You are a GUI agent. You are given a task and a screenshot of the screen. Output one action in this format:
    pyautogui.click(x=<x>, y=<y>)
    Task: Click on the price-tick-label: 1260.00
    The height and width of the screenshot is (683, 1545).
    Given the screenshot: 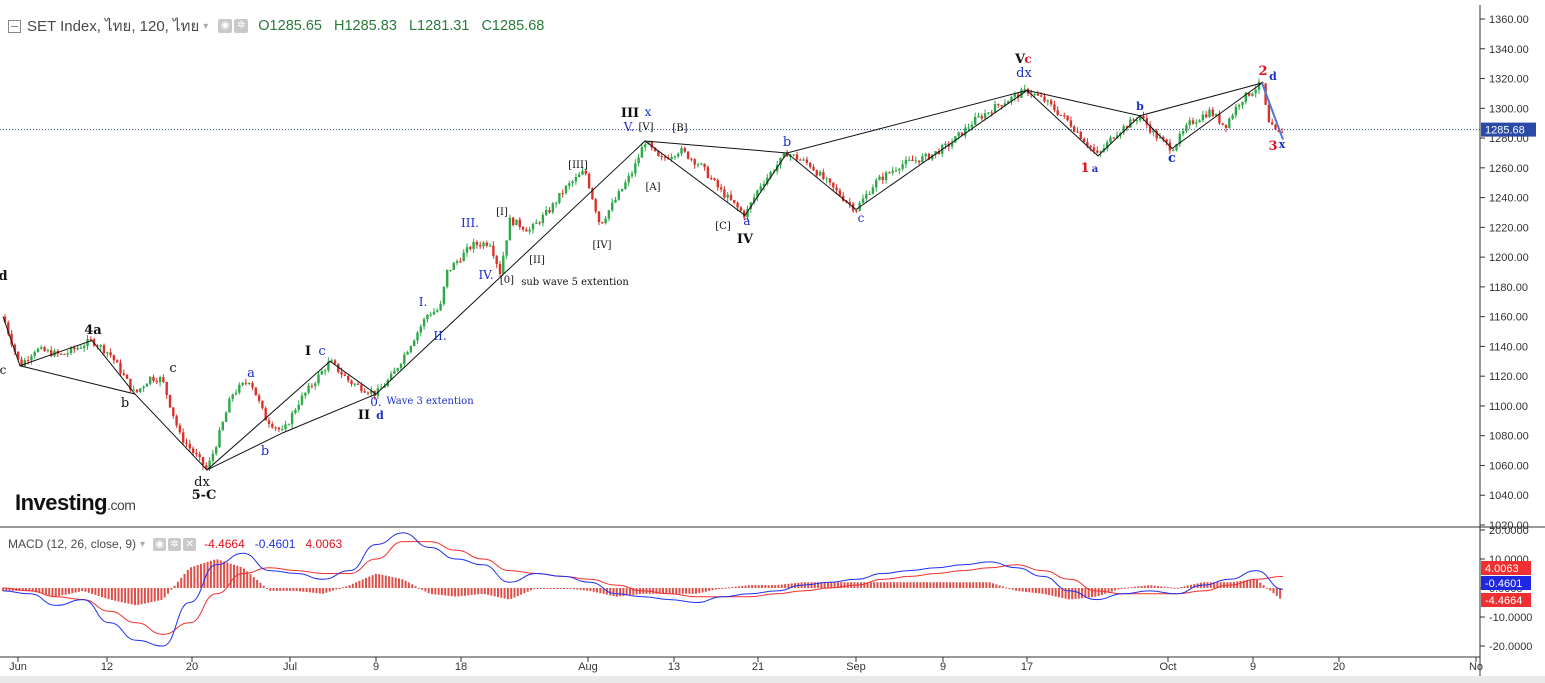 What is the action you would take?
    pyautogui.click(x=1509, y=169)
    